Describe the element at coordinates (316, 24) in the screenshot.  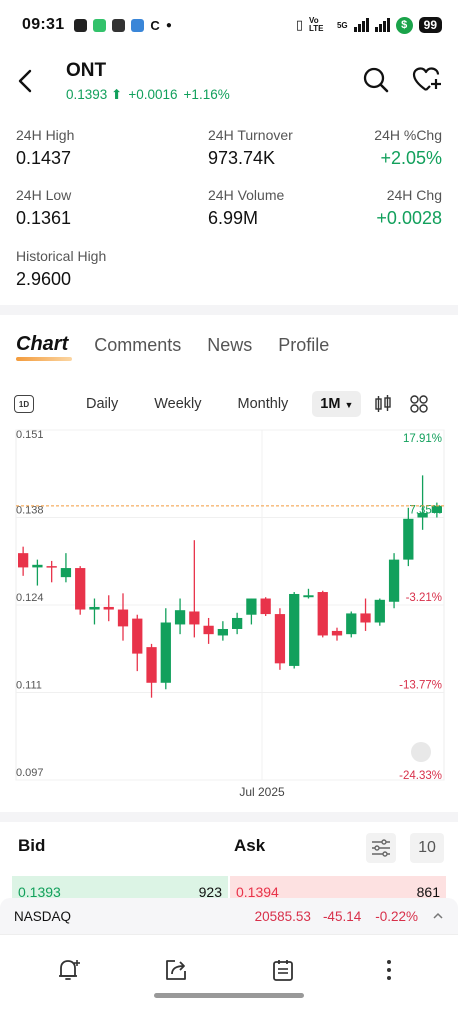
I see `volte-label: Vo LTE` at that location.